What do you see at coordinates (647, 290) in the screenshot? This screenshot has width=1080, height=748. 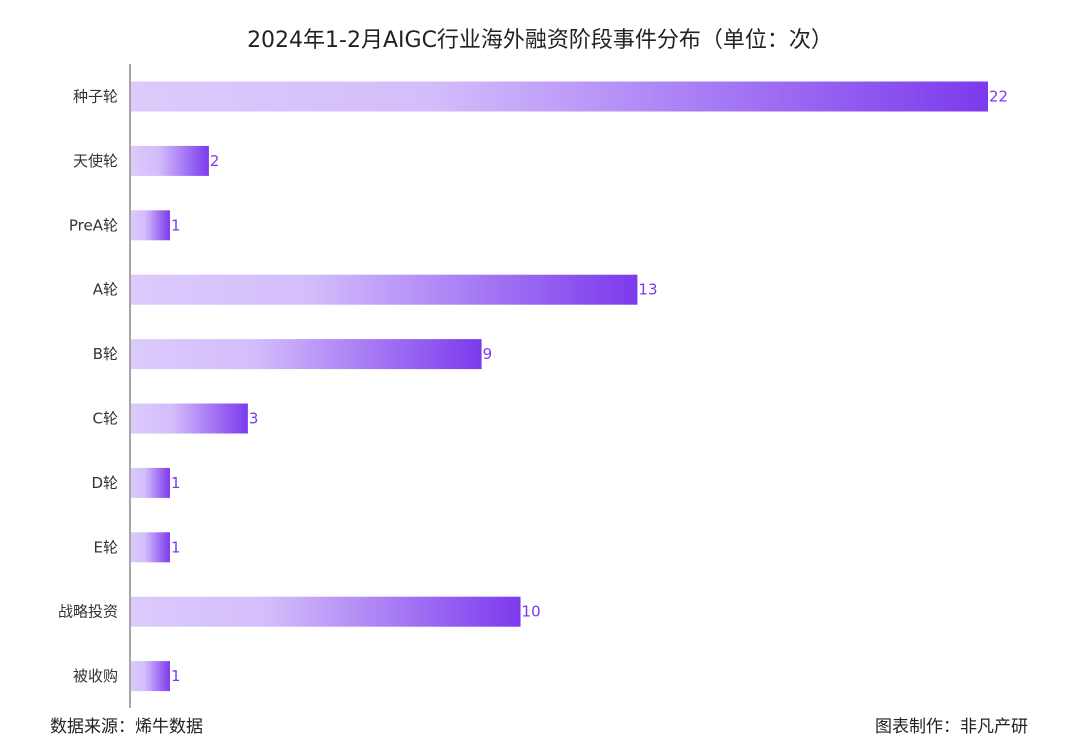 I see `bar-value-label: 13` at bounding box center [647, 290].